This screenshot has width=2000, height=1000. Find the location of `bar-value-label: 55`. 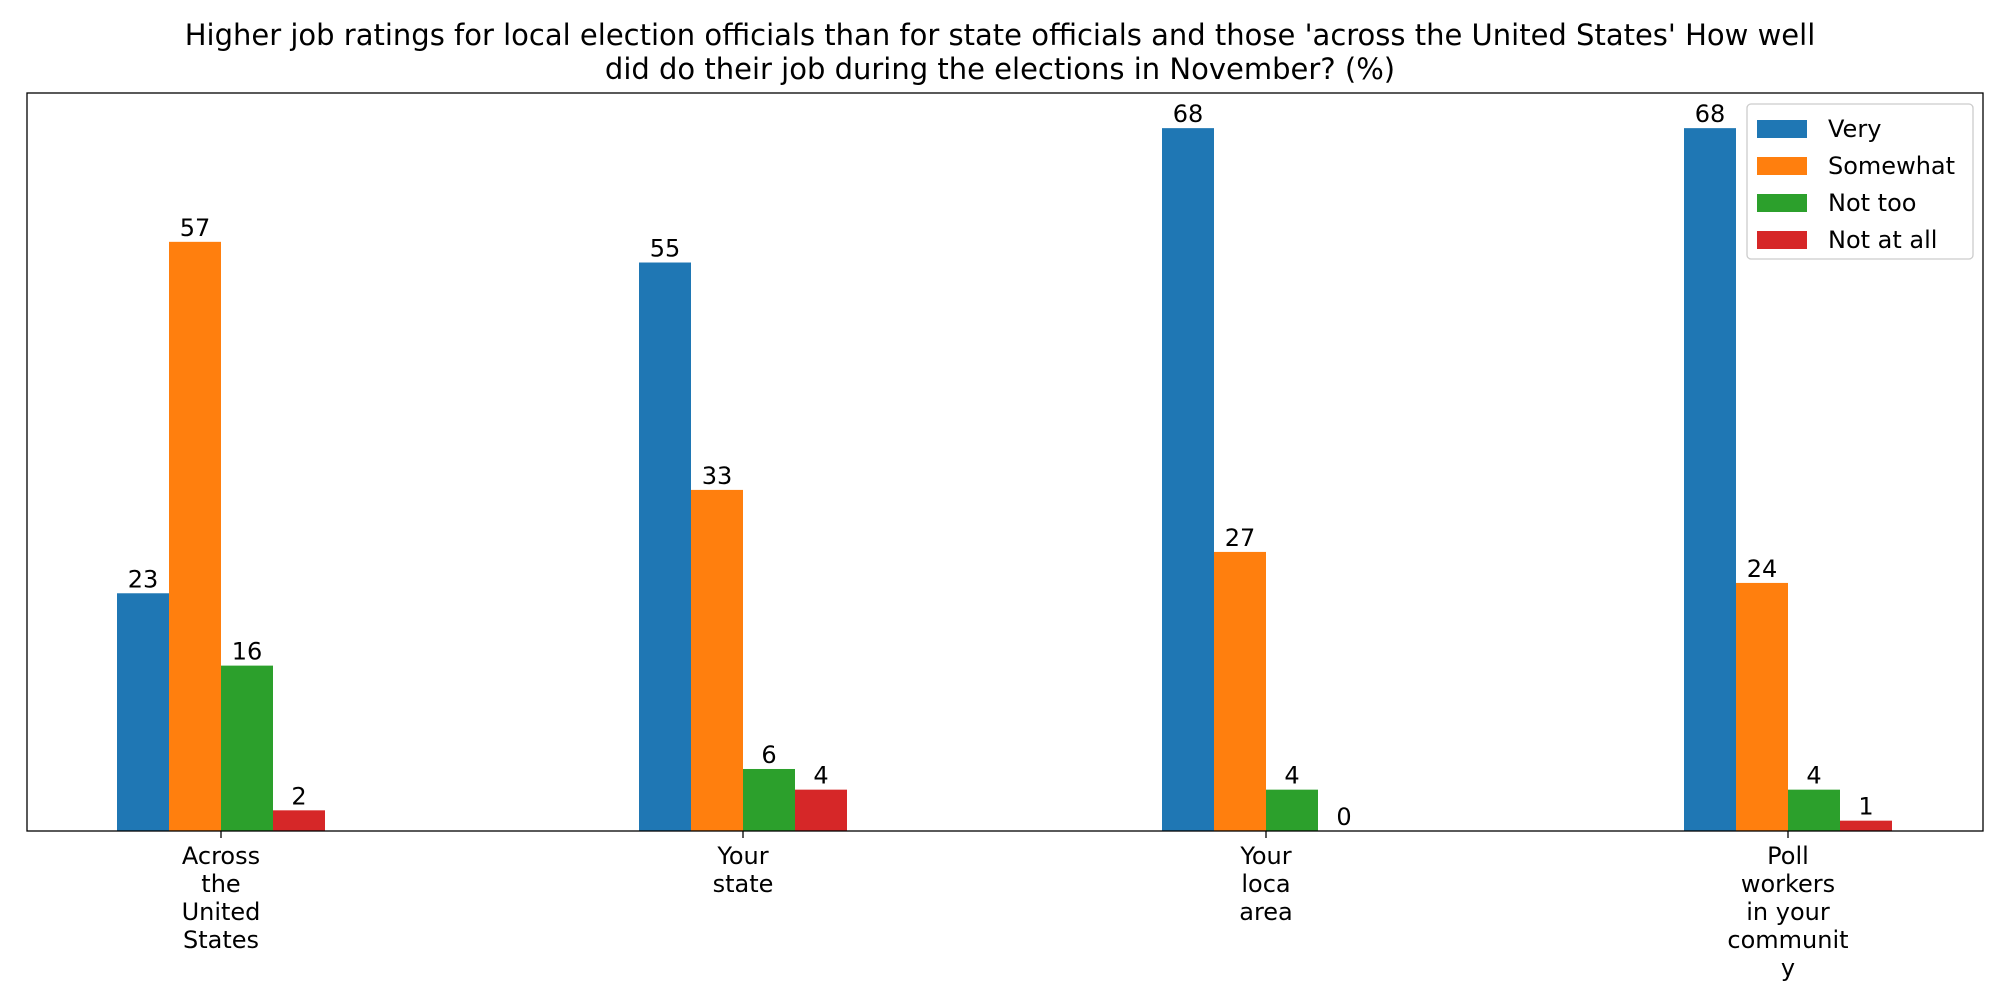

bar-value-label: 55 is located at coordinates (665, 249).